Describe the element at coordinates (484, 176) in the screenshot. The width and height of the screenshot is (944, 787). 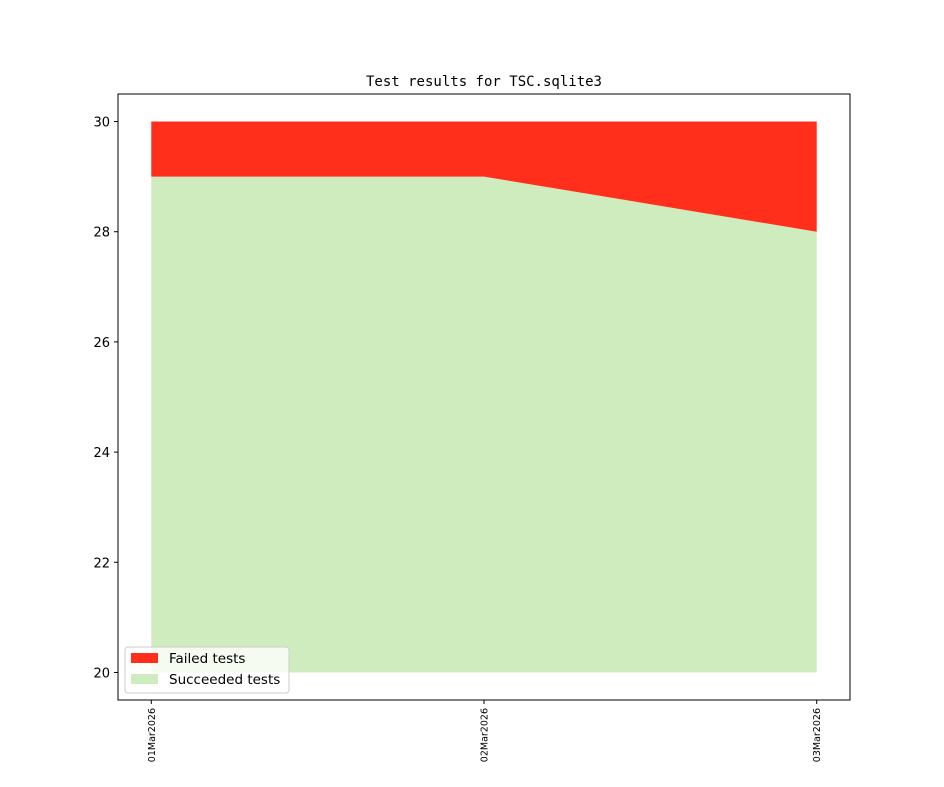
I see `area-failed-tests` at that location.